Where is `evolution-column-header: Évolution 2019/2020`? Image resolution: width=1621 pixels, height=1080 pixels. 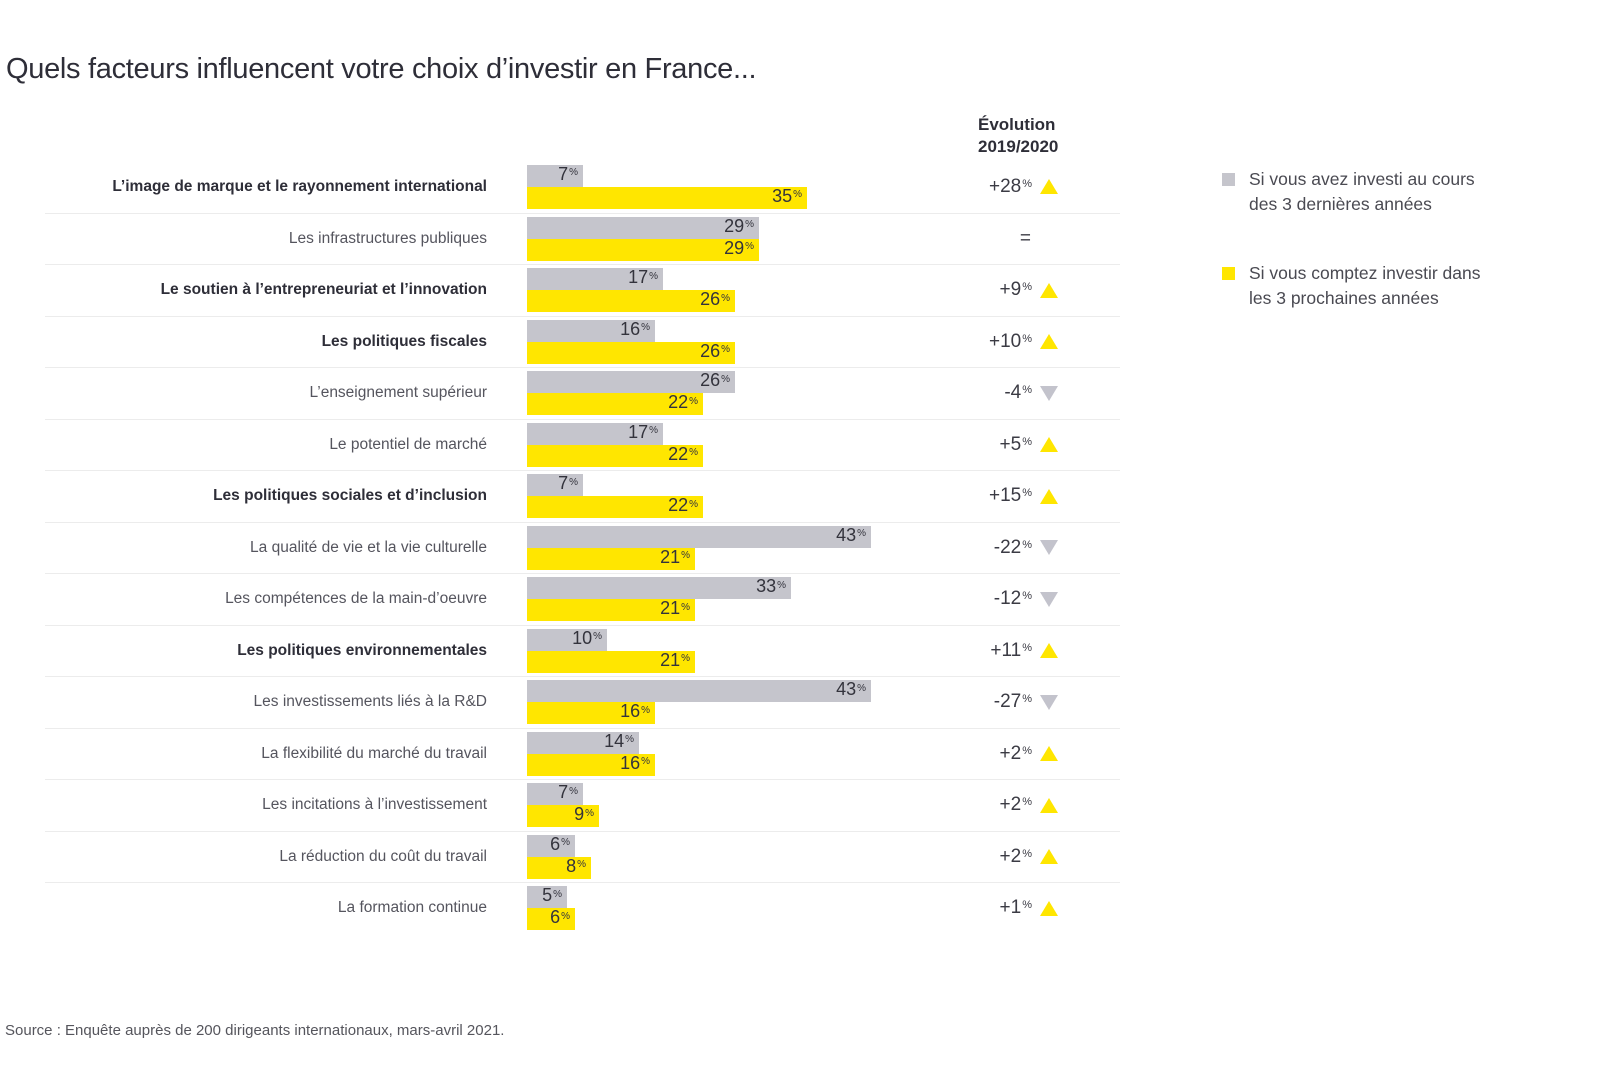
evolution-column-header: Évolution 2019/2020 is located at coordinates (1018, 136).